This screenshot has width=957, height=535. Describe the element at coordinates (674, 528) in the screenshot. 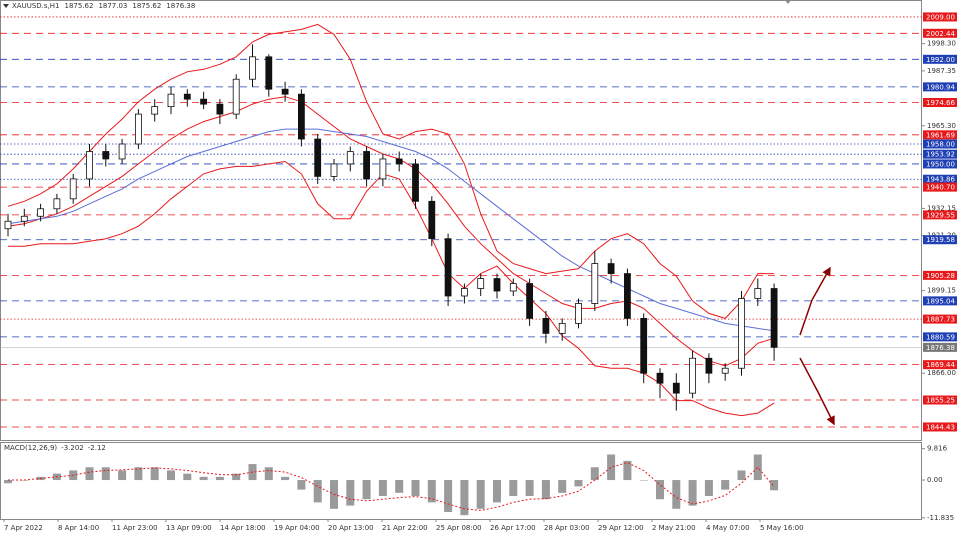

I see `x-tick-label: 2 May 21:00` at that location.